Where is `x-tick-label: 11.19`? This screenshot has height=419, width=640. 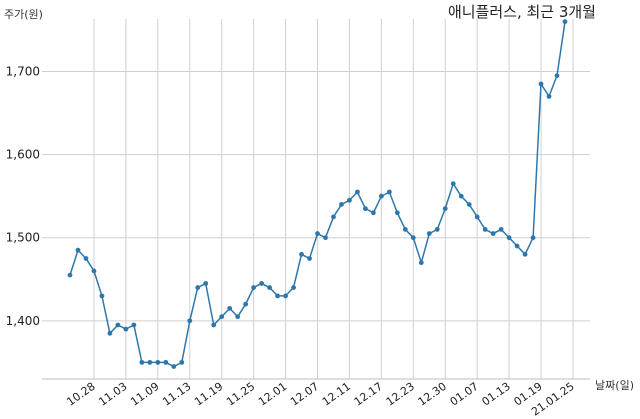 x-tick-label: 11.19 is located at coordinates (208, 394).